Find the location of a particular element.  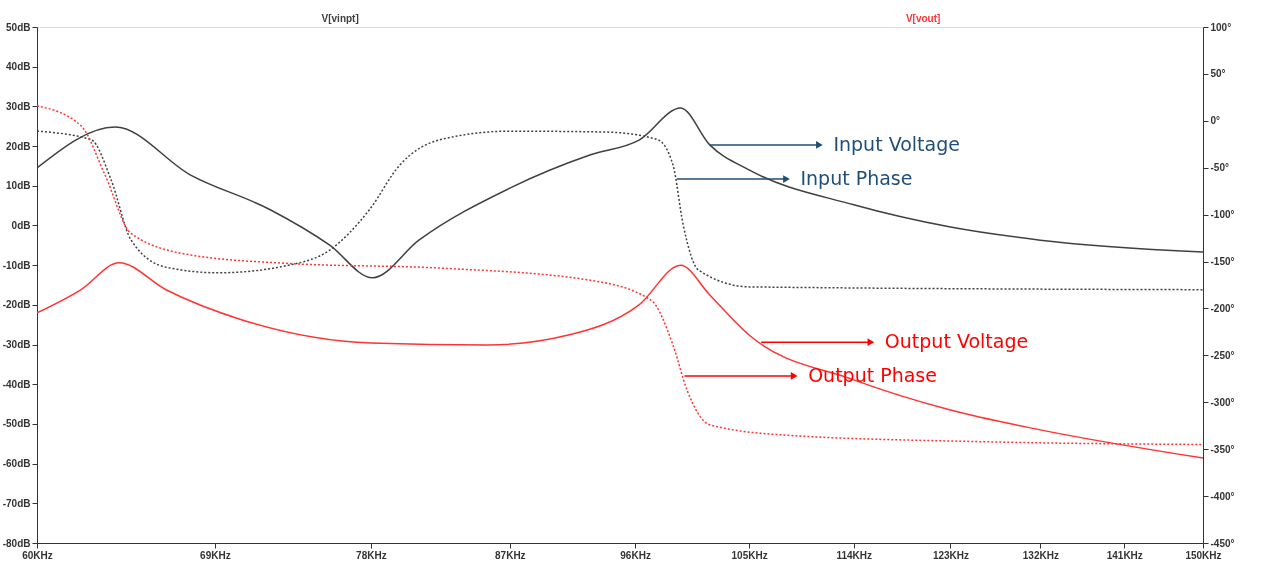

y-tick-label: -40dB is located at coordinates (16, 384).